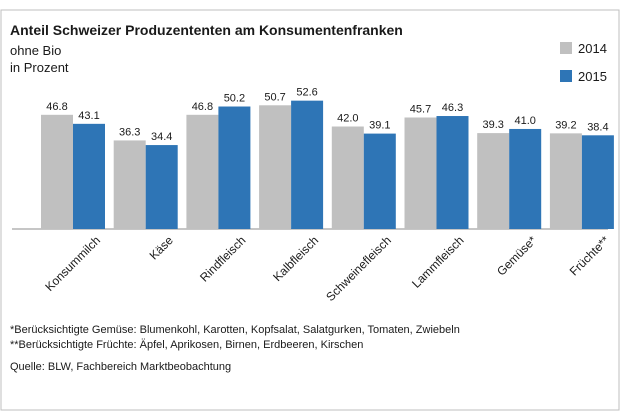 The image size is (620, 420). What do you see at coordinates (57, 171) in the screenshot?
I see `bar-konsummilch-2014` at bounding box center [57, 171].